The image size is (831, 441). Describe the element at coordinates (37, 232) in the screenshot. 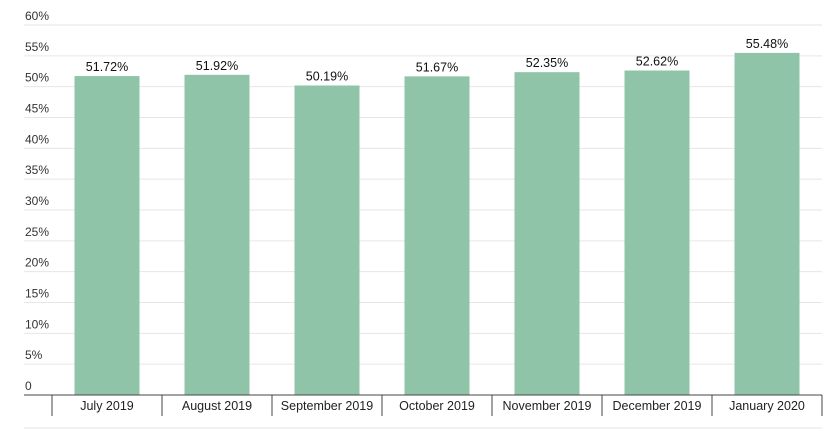

I see `y-tick-label: 25%` at that location.